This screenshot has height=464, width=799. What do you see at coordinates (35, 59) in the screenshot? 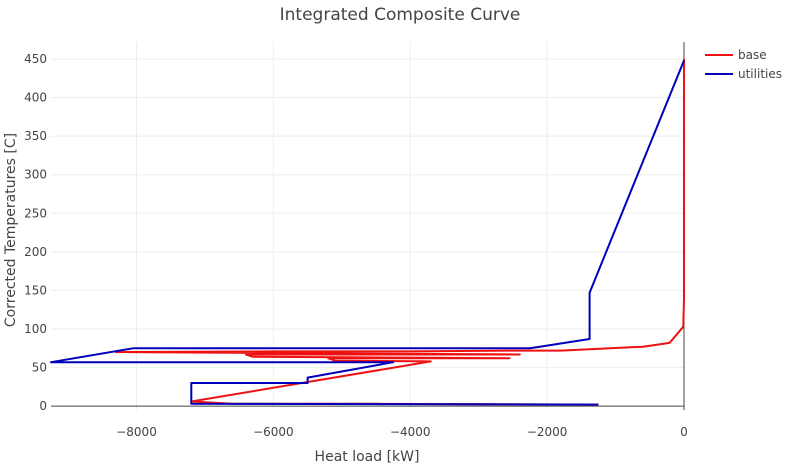
I see `y-tick-label: 450` at bounding box center [35, 59].